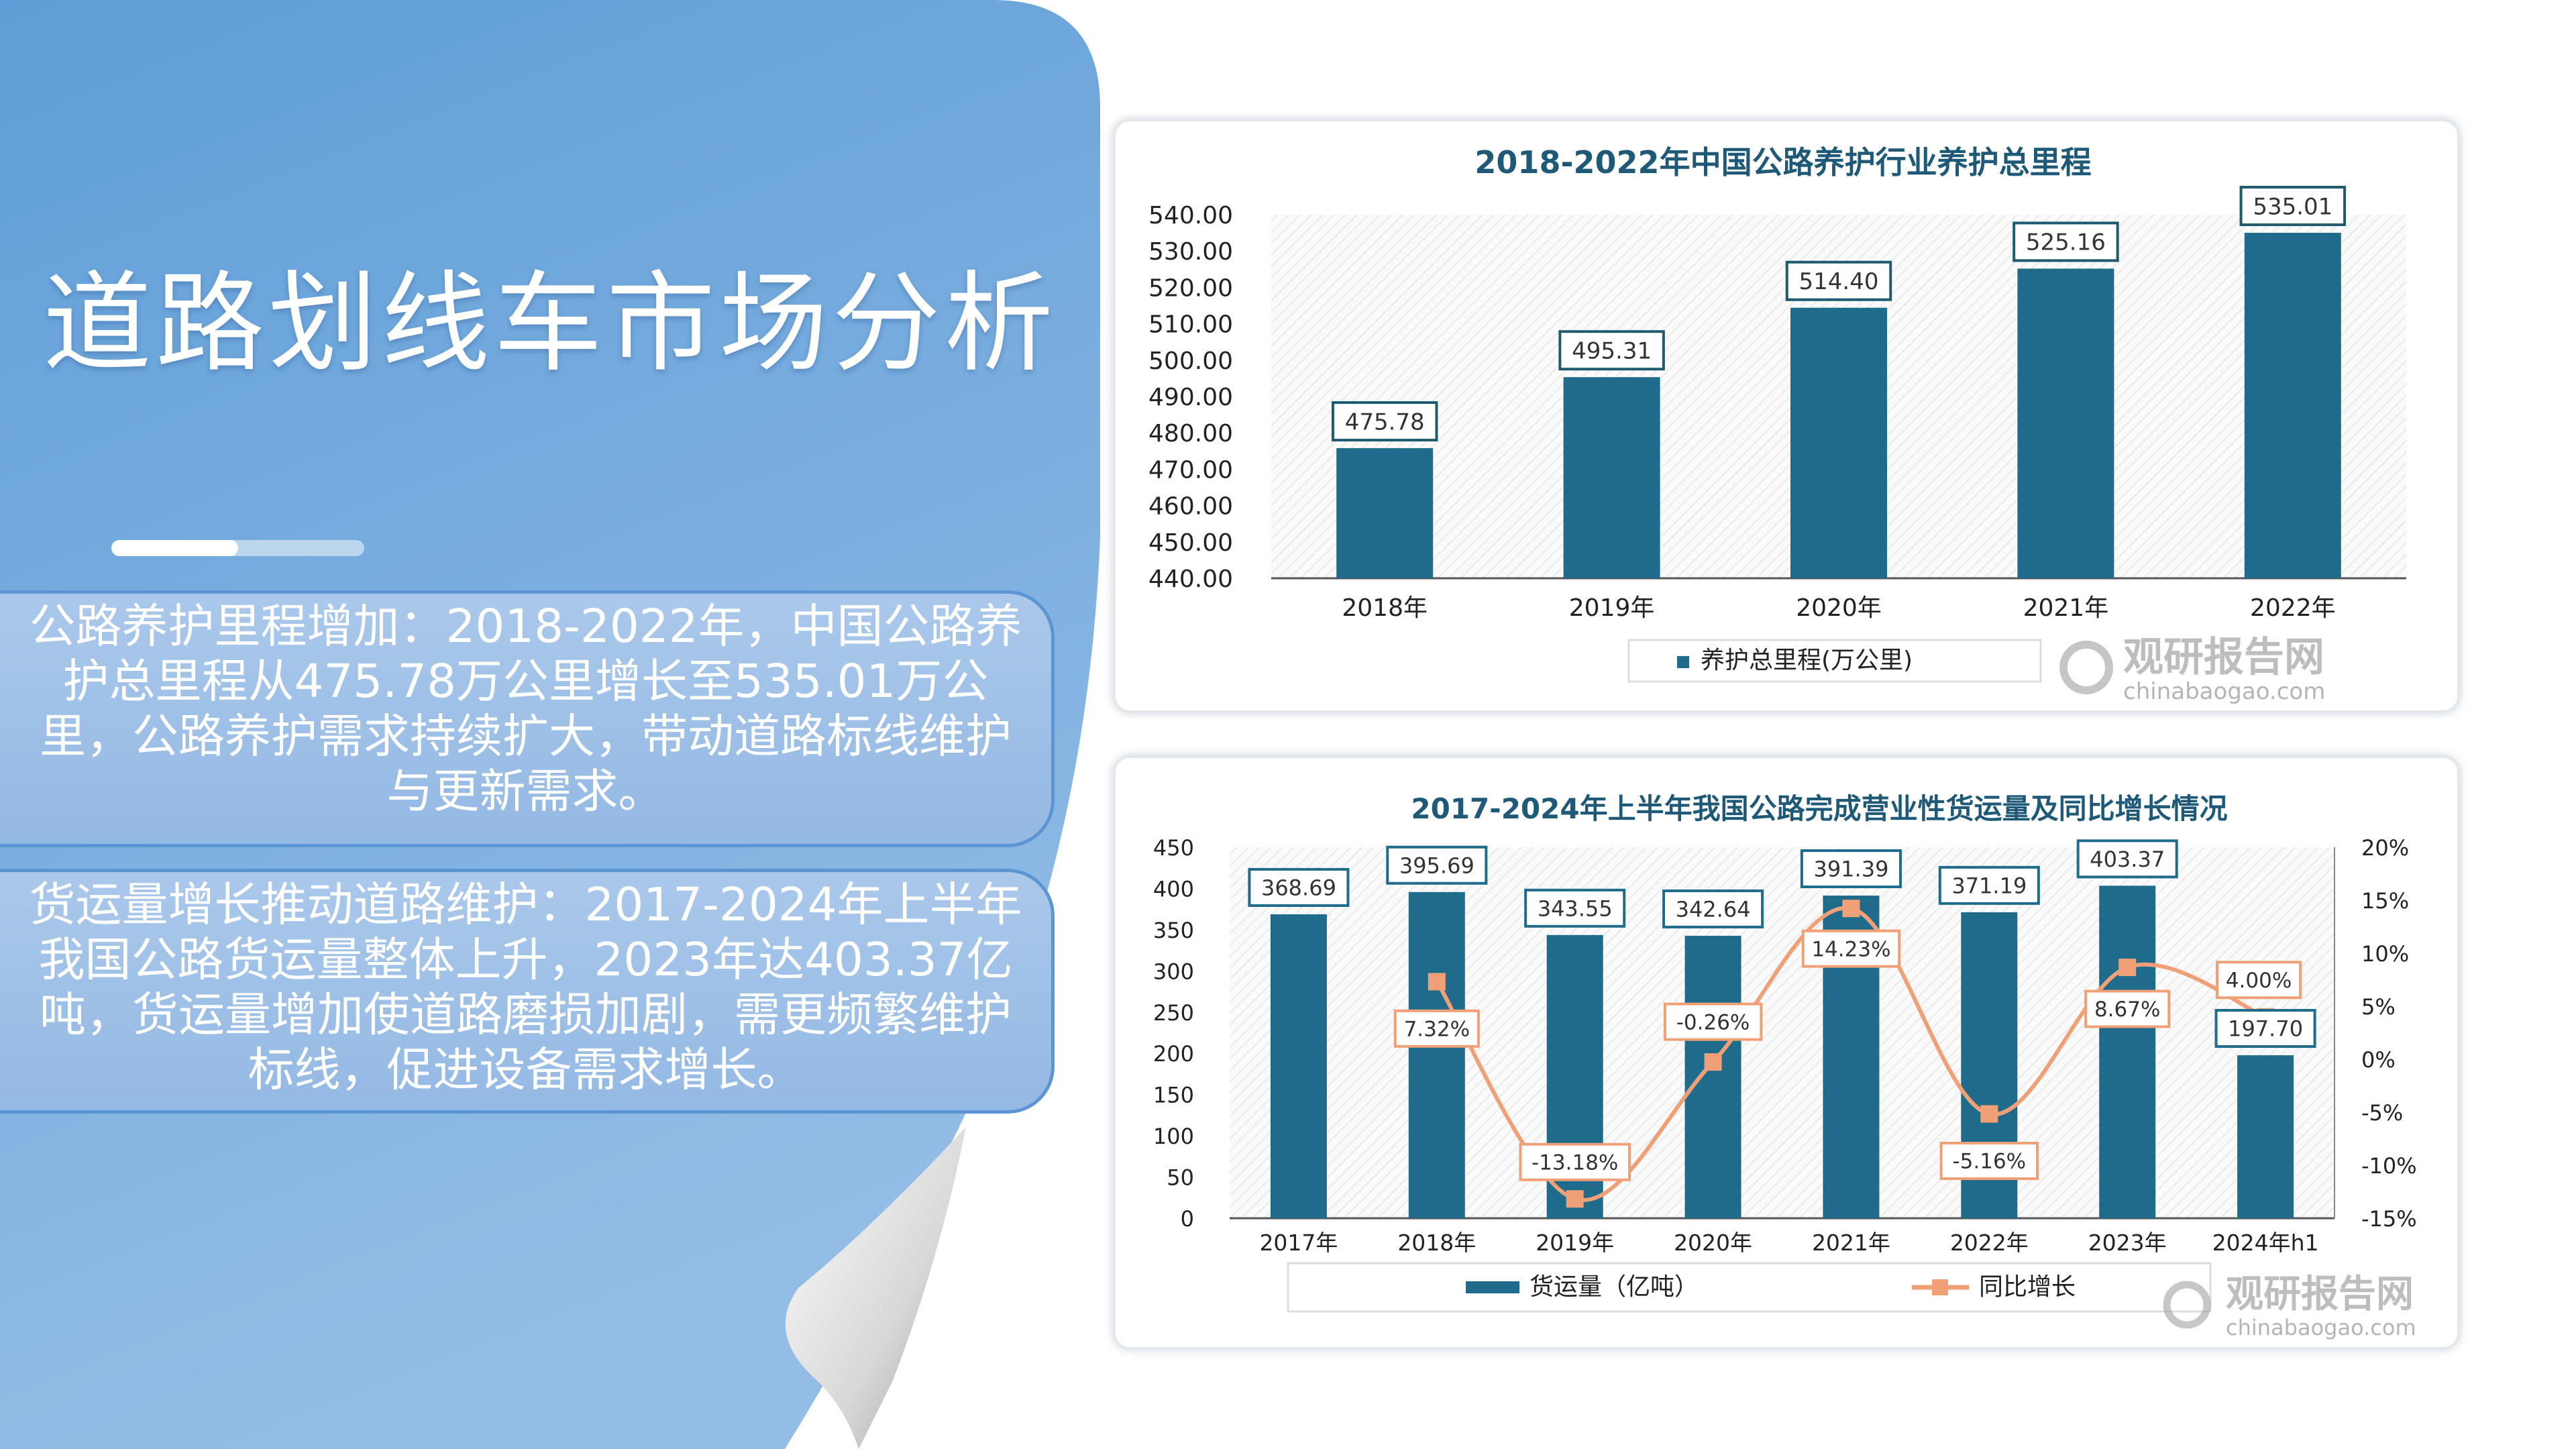 The width and height of the screenshot is (2576, 1449). What do you see at coordinates (1190, 579) in the screenshot?
I see `chart1-y-tick: 440.00` at bounding box center [1190, 579].